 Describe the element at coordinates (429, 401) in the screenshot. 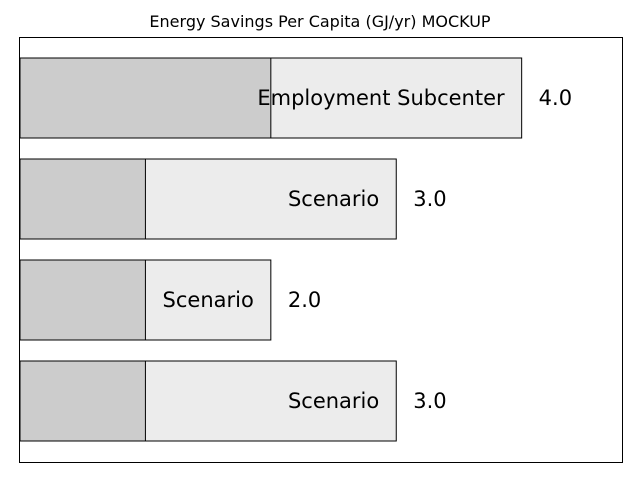

I see `bar-value-label-3: 3.0` at that location.